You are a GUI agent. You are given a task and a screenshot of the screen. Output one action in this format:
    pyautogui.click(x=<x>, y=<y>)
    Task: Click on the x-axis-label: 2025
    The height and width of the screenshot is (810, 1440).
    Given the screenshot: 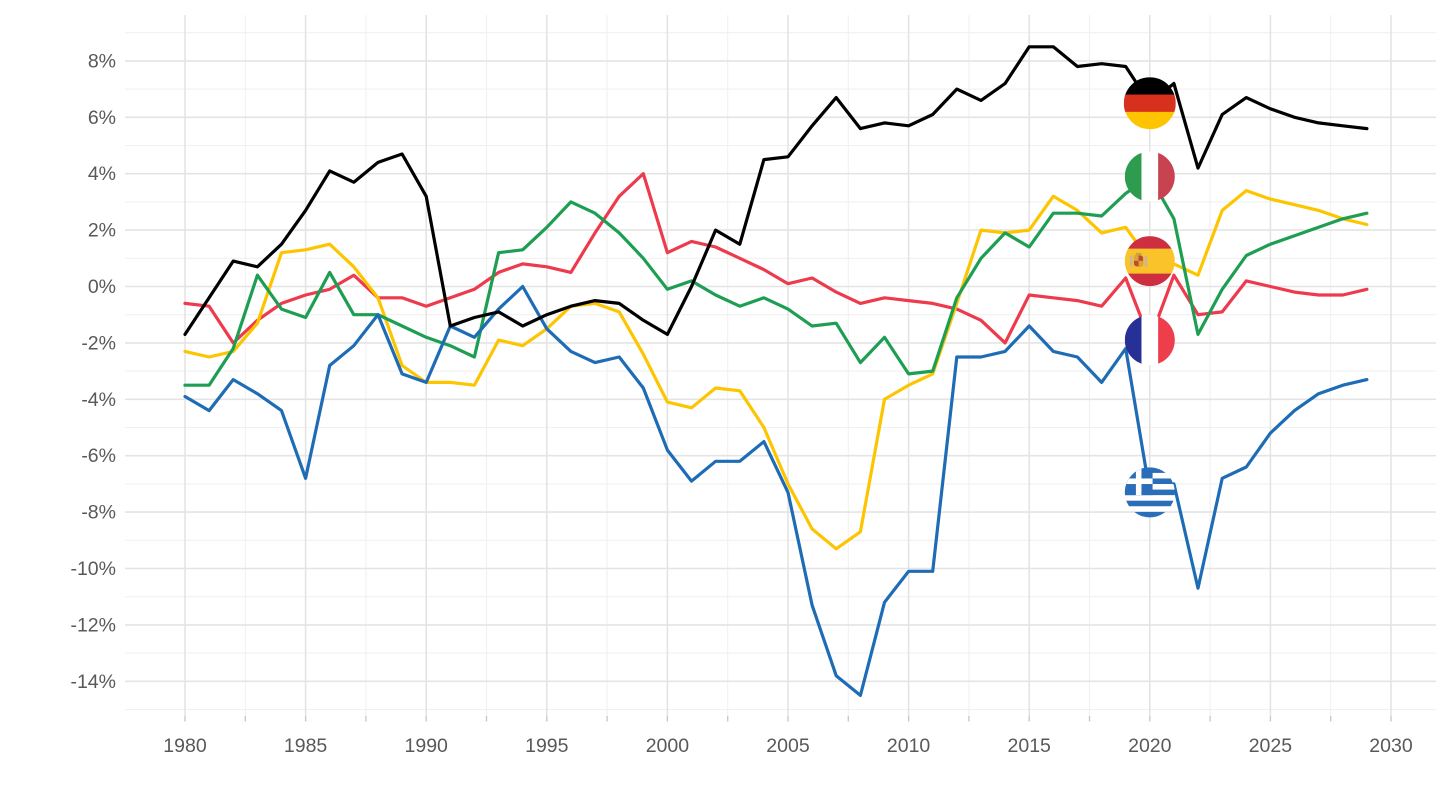 What is the action you would take?
    pyautogui.click(x=1271, y=746)
    